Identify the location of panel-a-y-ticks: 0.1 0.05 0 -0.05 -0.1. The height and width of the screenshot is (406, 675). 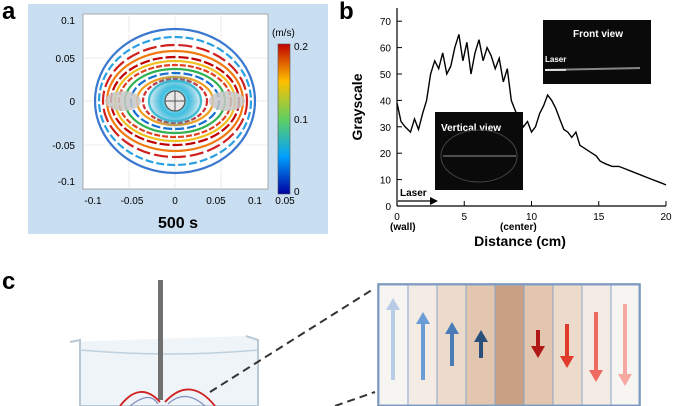
(63, 102).